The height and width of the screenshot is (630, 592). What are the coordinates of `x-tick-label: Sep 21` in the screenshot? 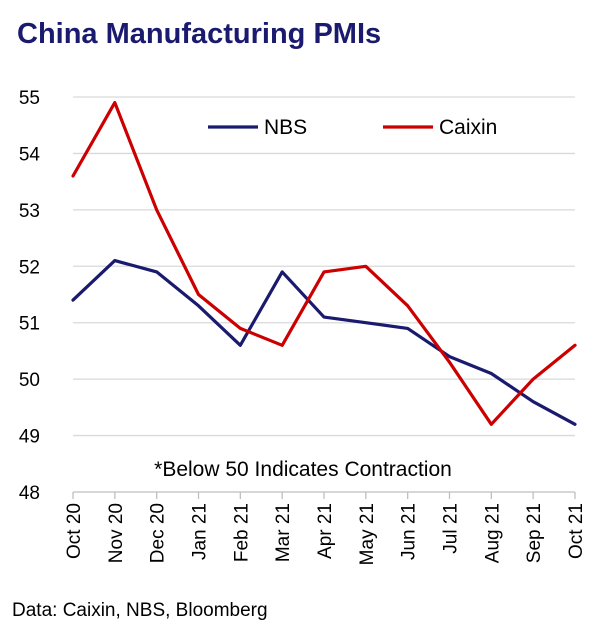 It's located at (534, 533).